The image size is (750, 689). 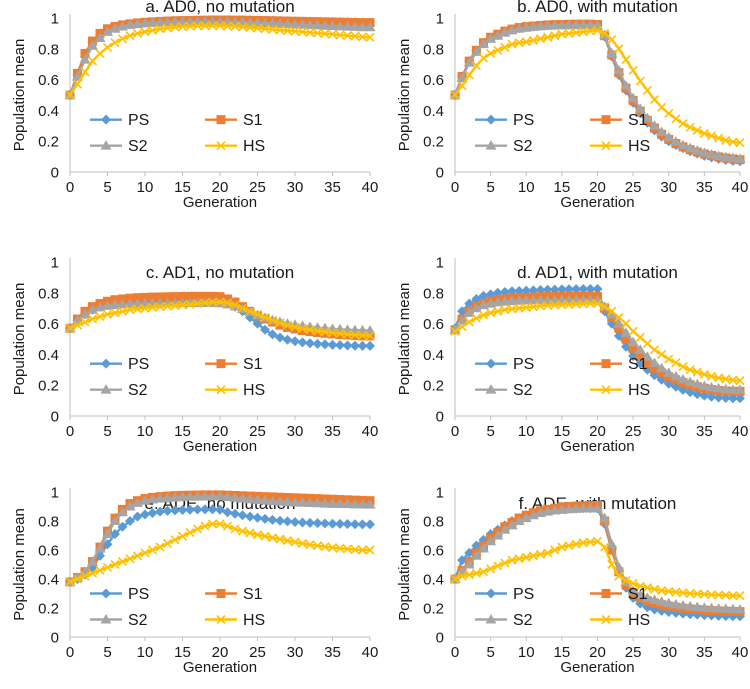 I want to click on series-line-HS, so click(x=597, y=86).